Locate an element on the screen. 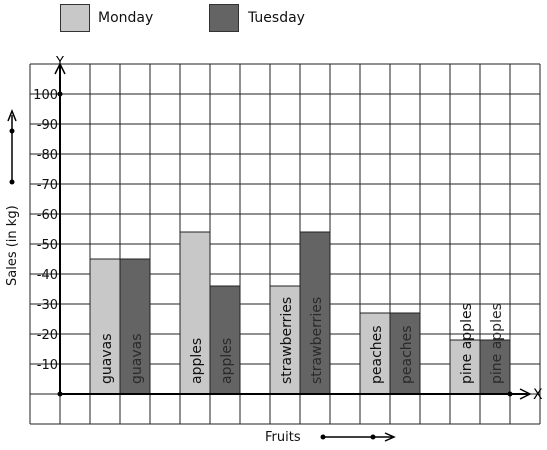 The height and width of the screenshot is (450, 547). y-tick-label: -50 is located at coordinates (47, 245).